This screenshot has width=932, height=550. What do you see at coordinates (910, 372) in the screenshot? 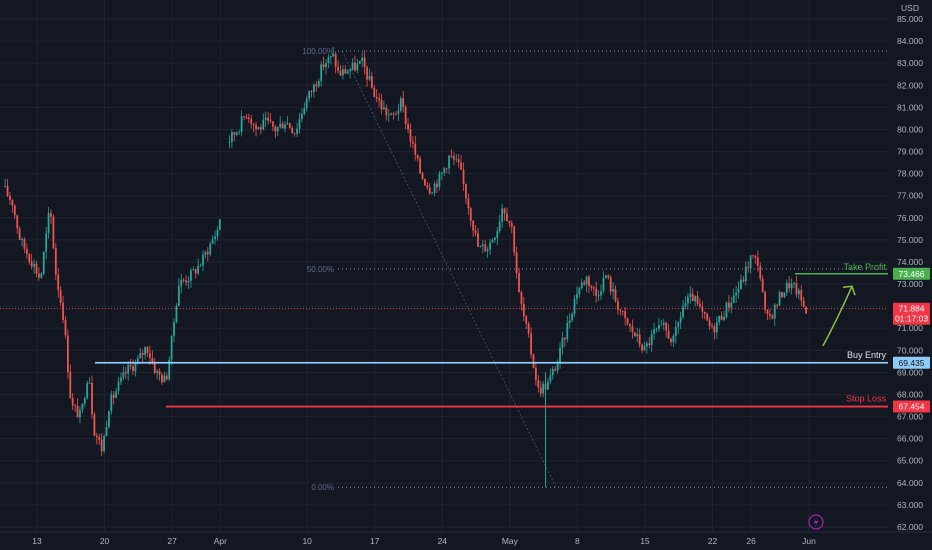
I see `y-tick-label: 69.000` at bounding box center [910, 372].